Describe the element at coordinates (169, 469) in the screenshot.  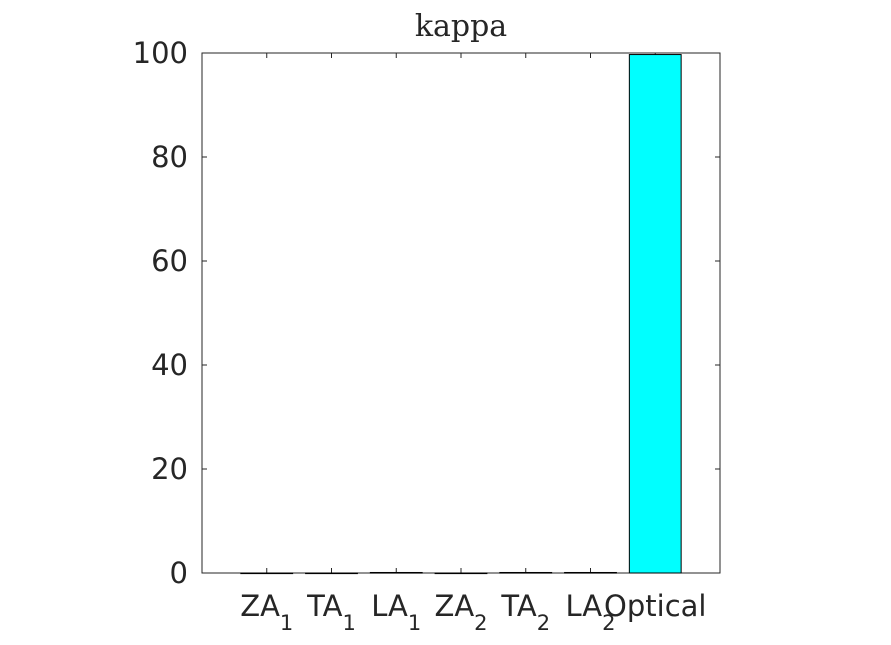
I see `y-tick-label-20: 20` at that location.